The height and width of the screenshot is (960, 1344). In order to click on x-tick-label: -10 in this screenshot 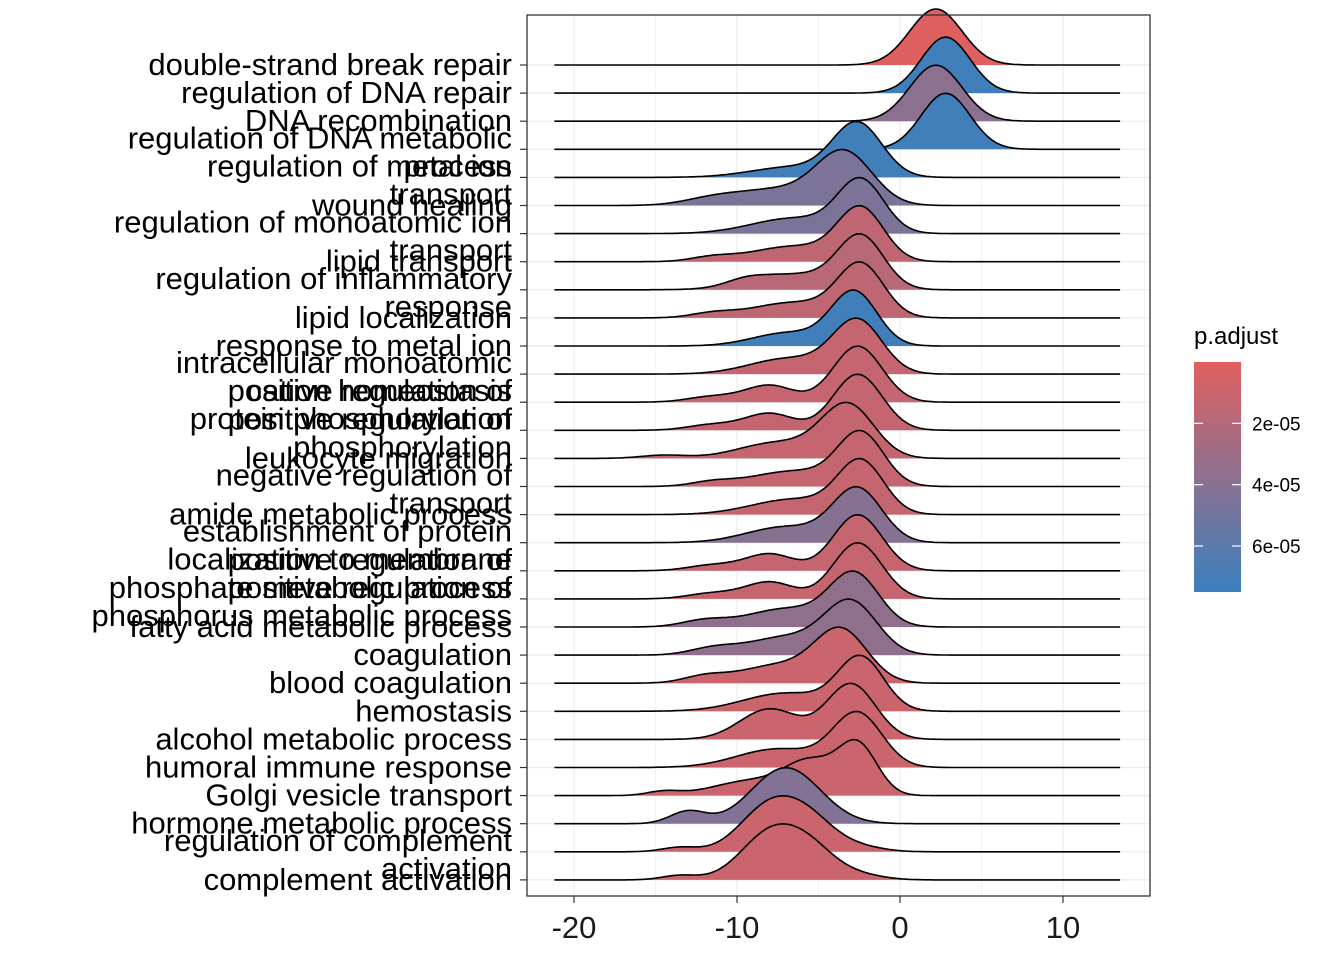, I will do `click(737, 927)`.